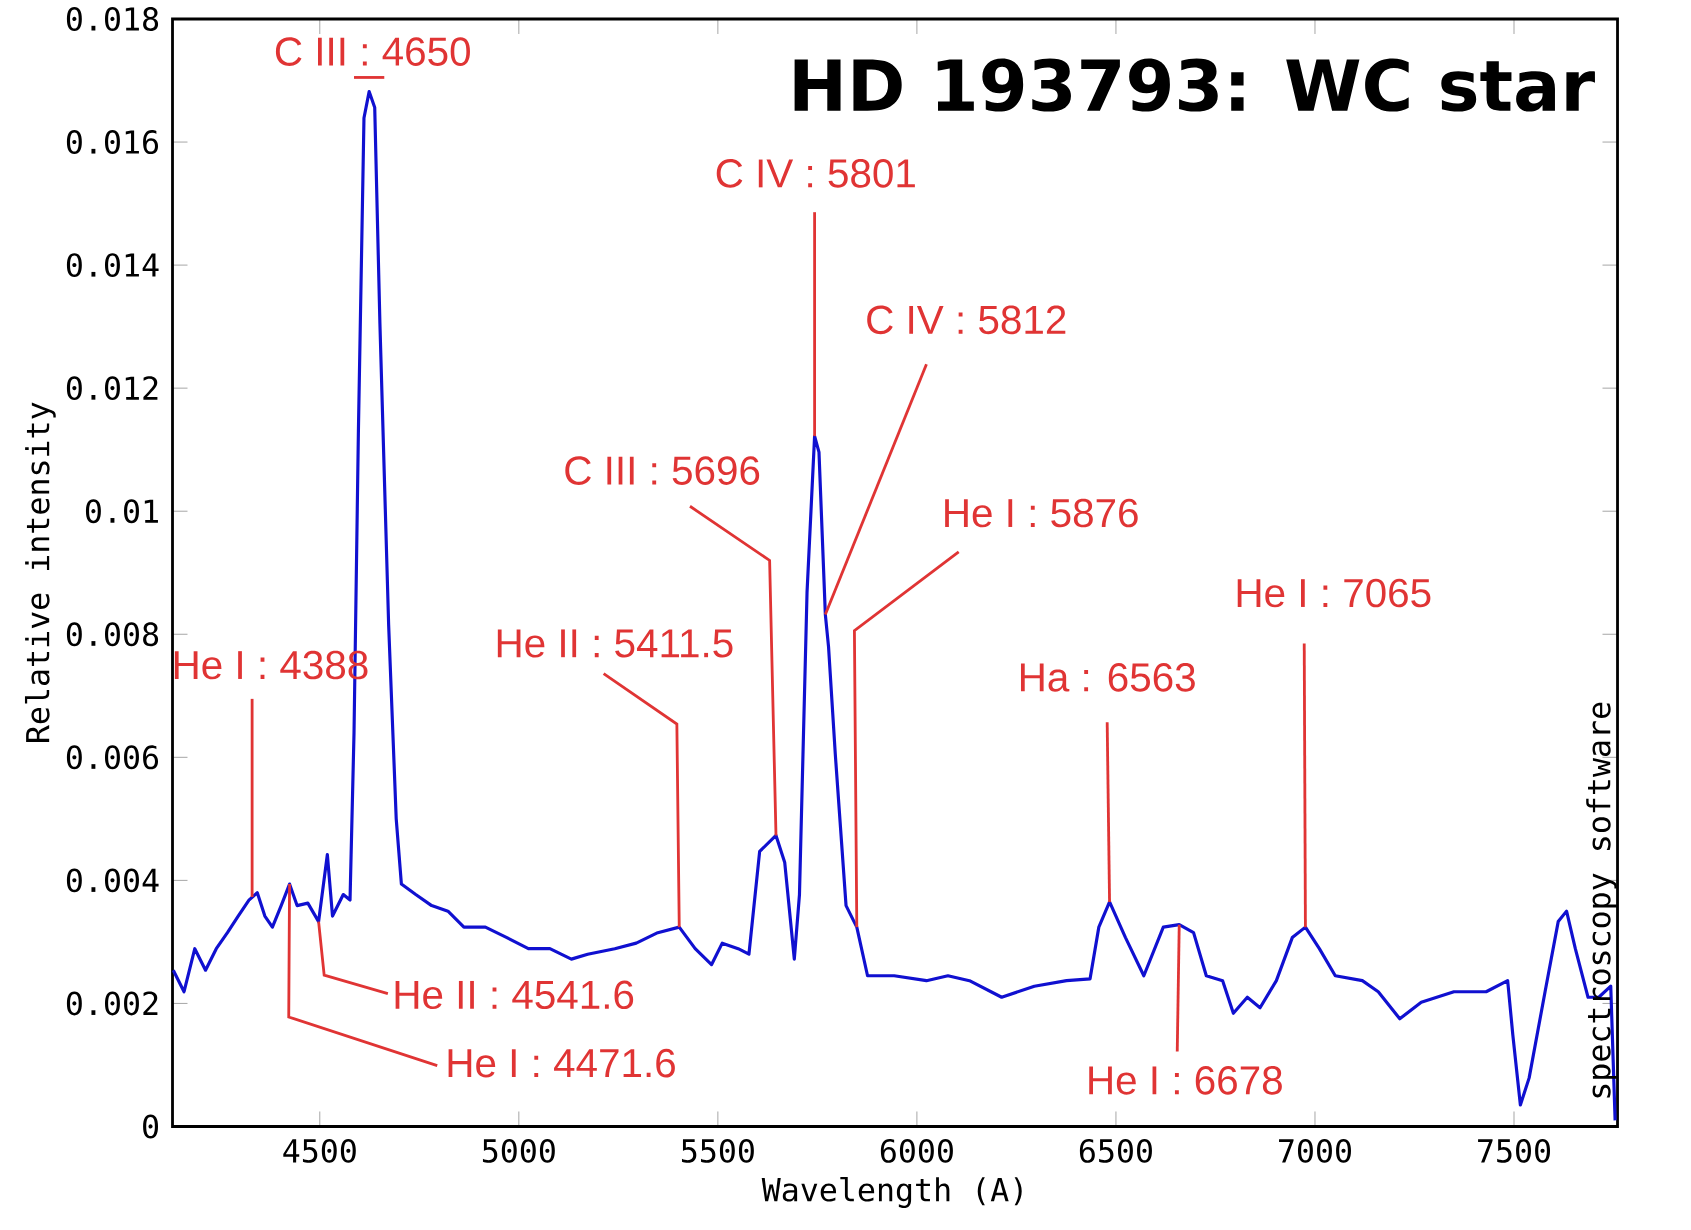  Describe the element at coordinates (151, 1126) in the screenshot. I see `y-tick-label: 0` at that location.